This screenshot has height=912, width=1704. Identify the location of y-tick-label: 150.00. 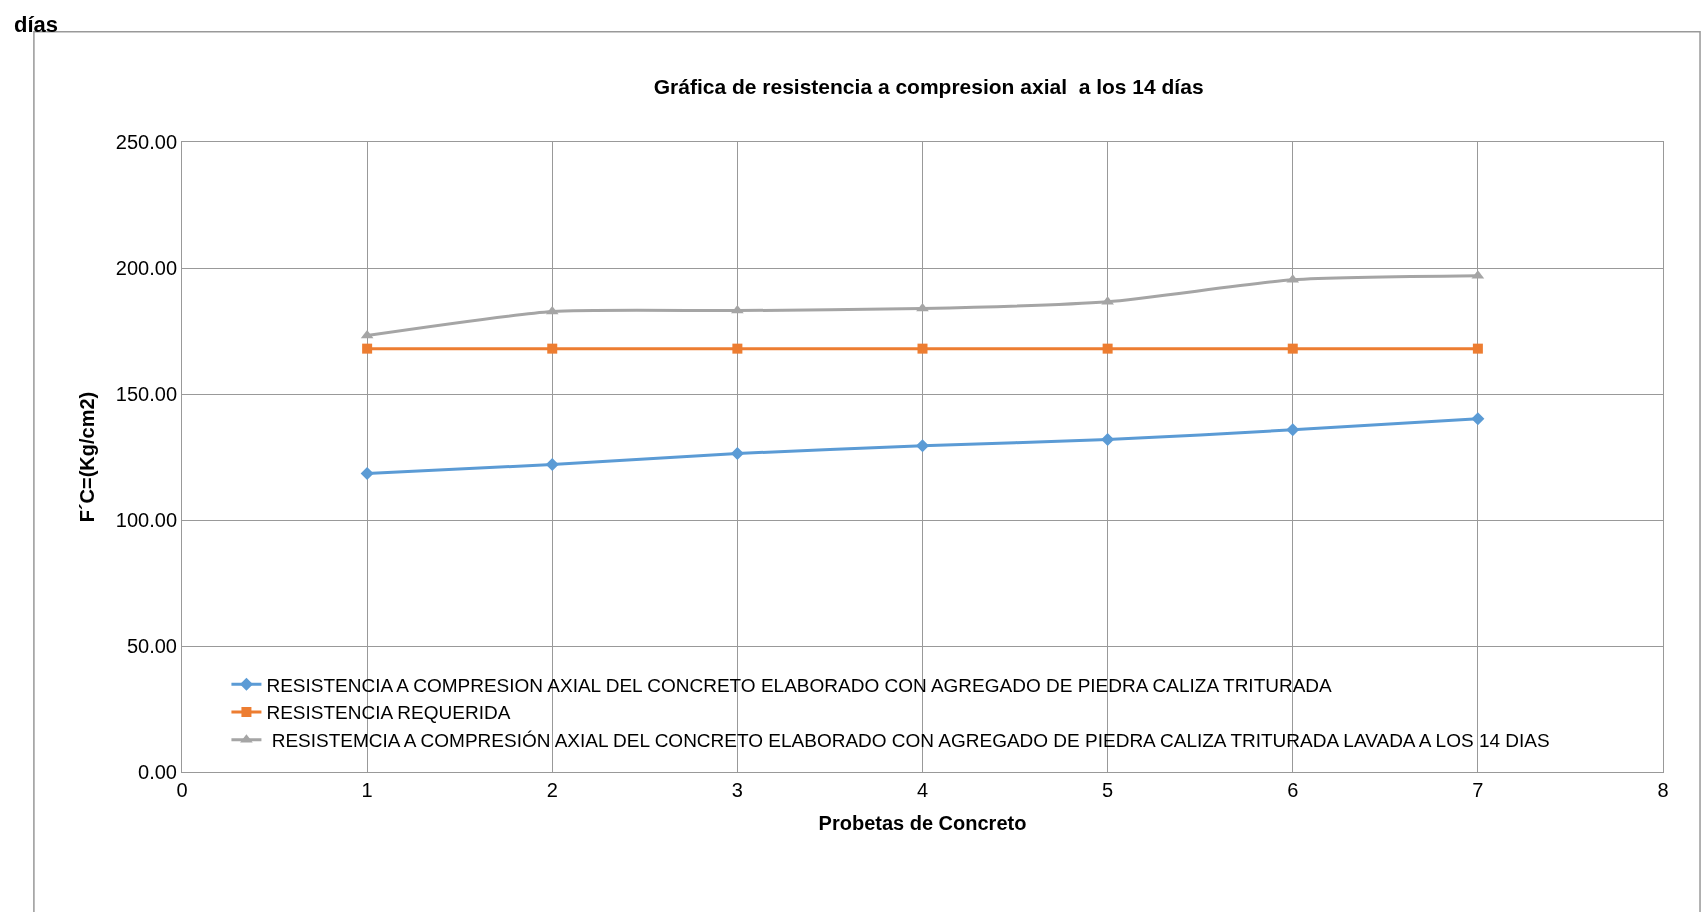
(146, 394).